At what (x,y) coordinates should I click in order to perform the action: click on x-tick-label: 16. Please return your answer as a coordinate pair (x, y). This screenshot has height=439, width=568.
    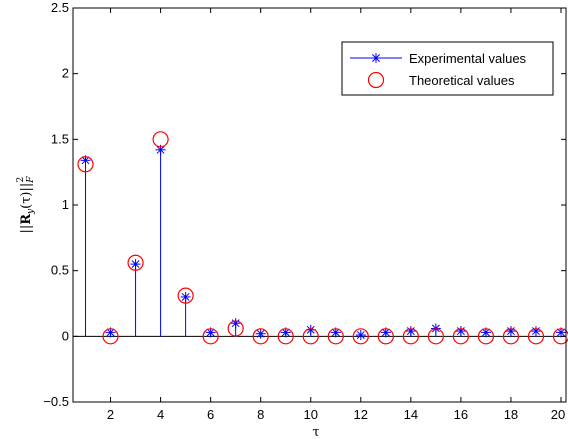
    Looking at the image, I should click on (461, 414).